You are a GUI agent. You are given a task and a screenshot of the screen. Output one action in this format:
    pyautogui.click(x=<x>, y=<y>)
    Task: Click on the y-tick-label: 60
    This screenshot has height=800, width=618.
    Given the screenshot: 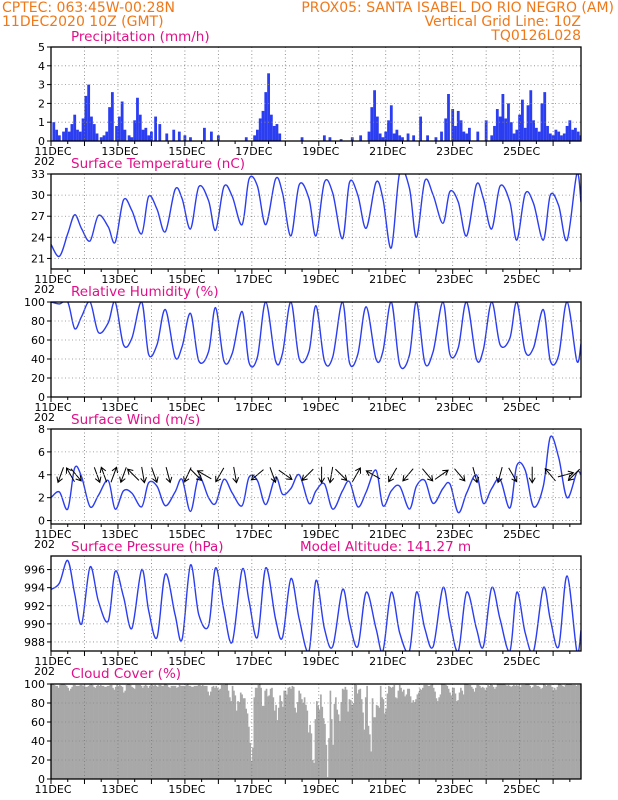 What is the action you would take?
    pyautogui.click(x=38, y=340)
    